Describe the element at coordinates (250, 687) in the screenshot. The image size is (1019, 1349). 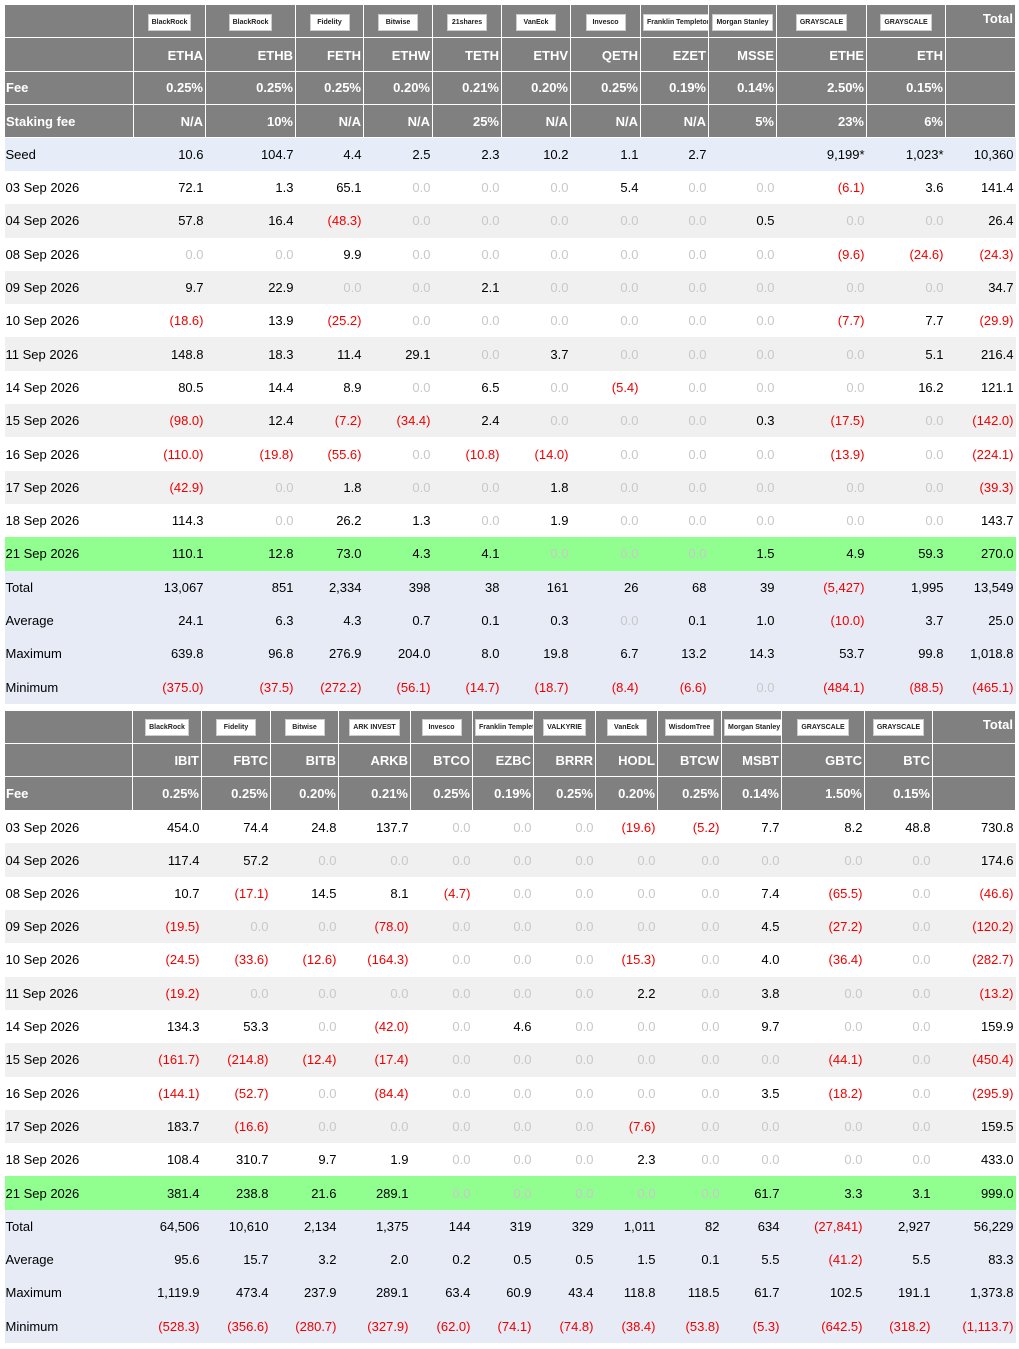
I see `flow-cell: (37.5)` at that location.